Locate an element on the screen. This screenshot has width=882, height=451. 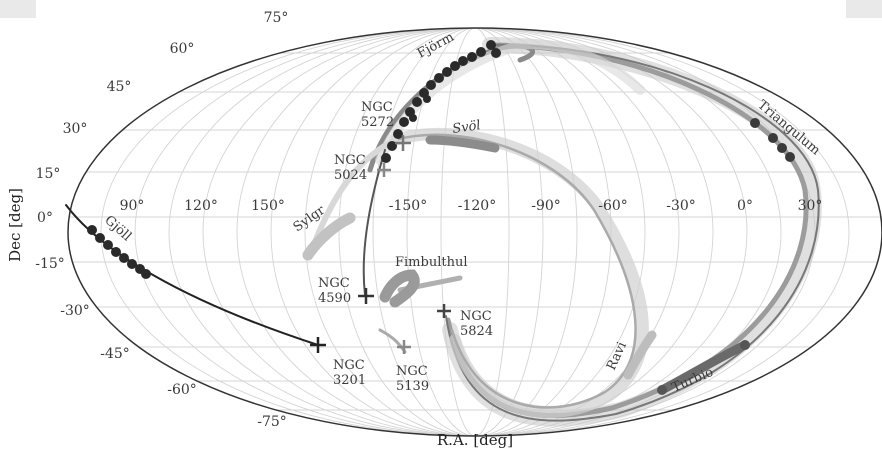
dec-tick: -45° is located at coordinates (115, 354).